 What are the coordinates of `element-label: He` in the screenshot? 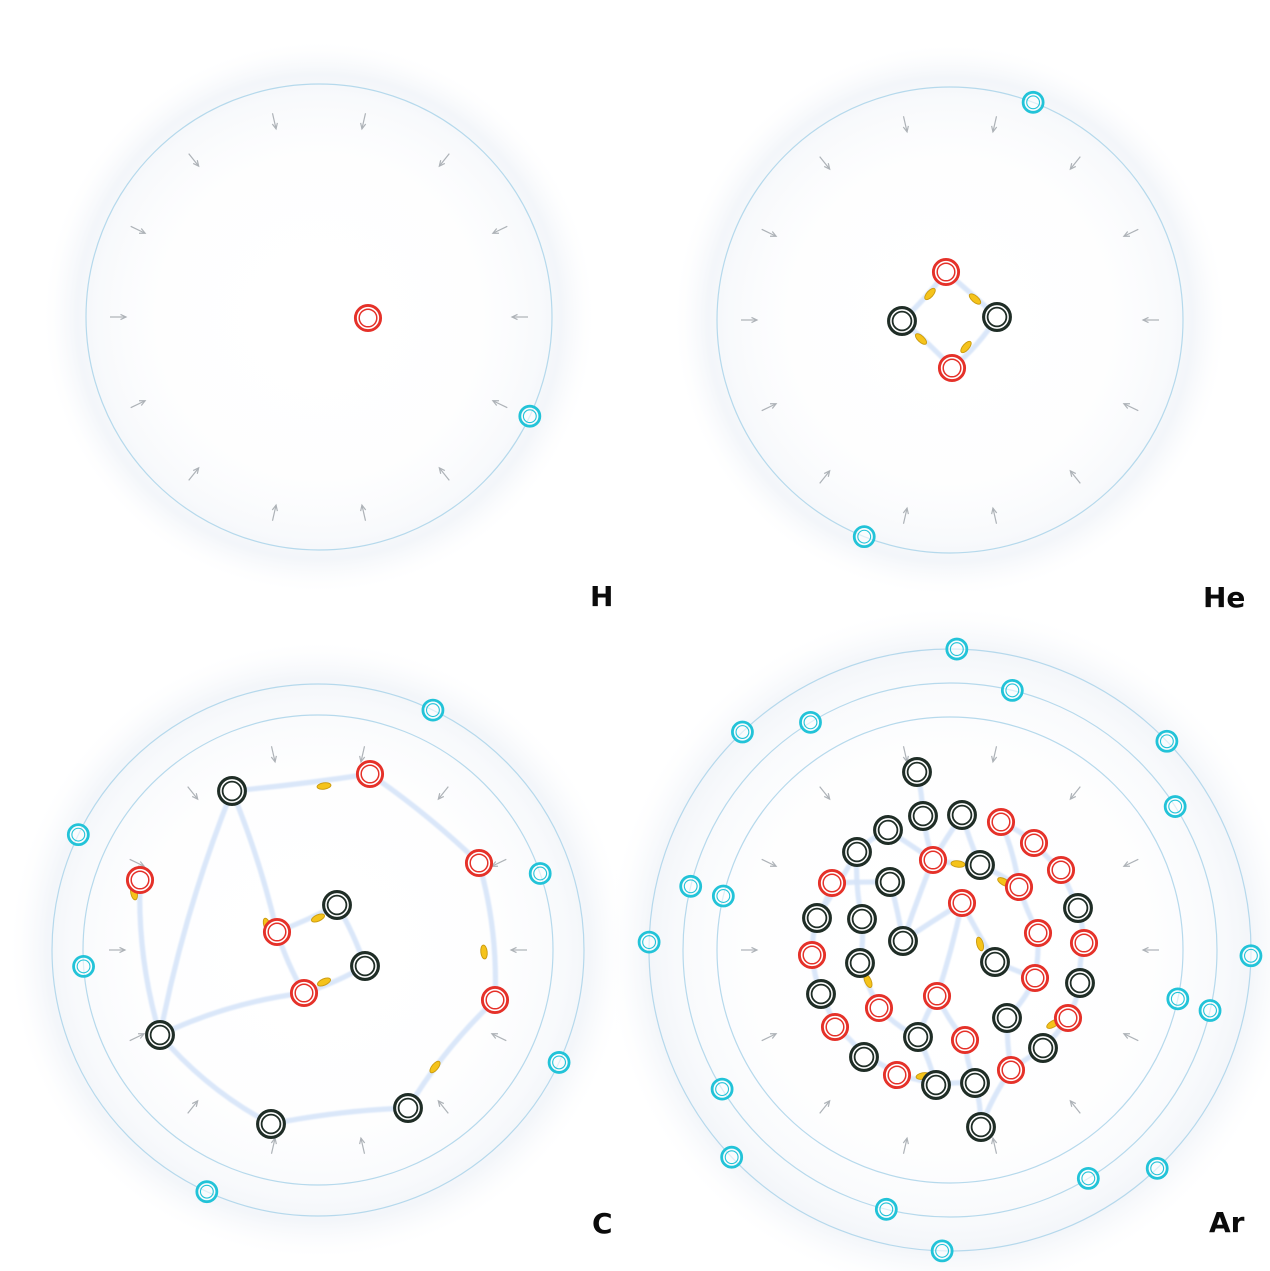 It's located at (1224, 597).